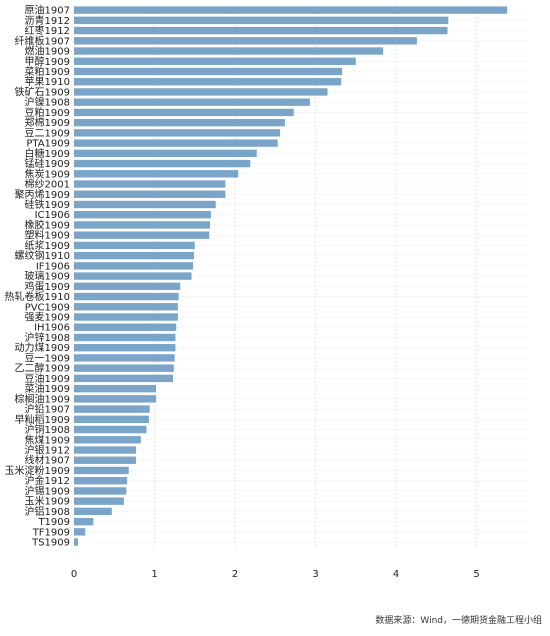 The image size is (550, 636). I want to click on category-label: 聚丙烯1909, so click(42, 194).